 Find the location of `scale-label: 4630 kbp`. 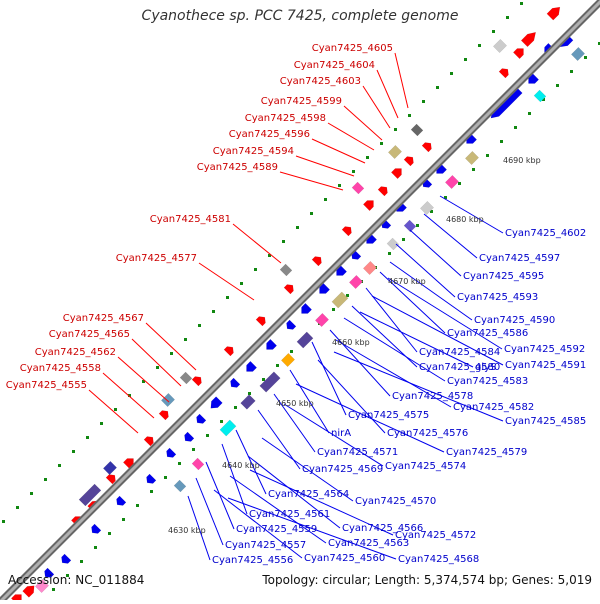

scale-label: 4630 kbp is located at coordinates (187, 530).